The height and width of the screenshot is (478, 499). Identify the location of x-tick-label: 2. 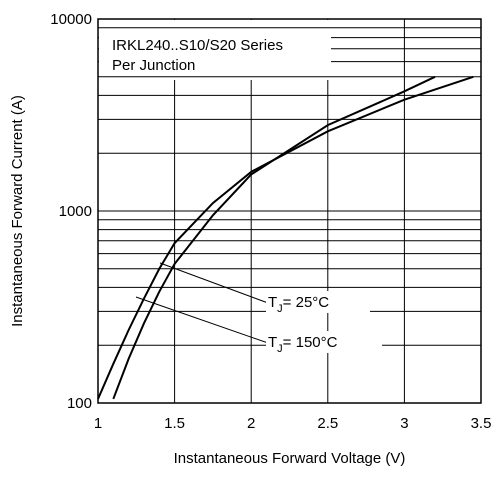
(251, 423).